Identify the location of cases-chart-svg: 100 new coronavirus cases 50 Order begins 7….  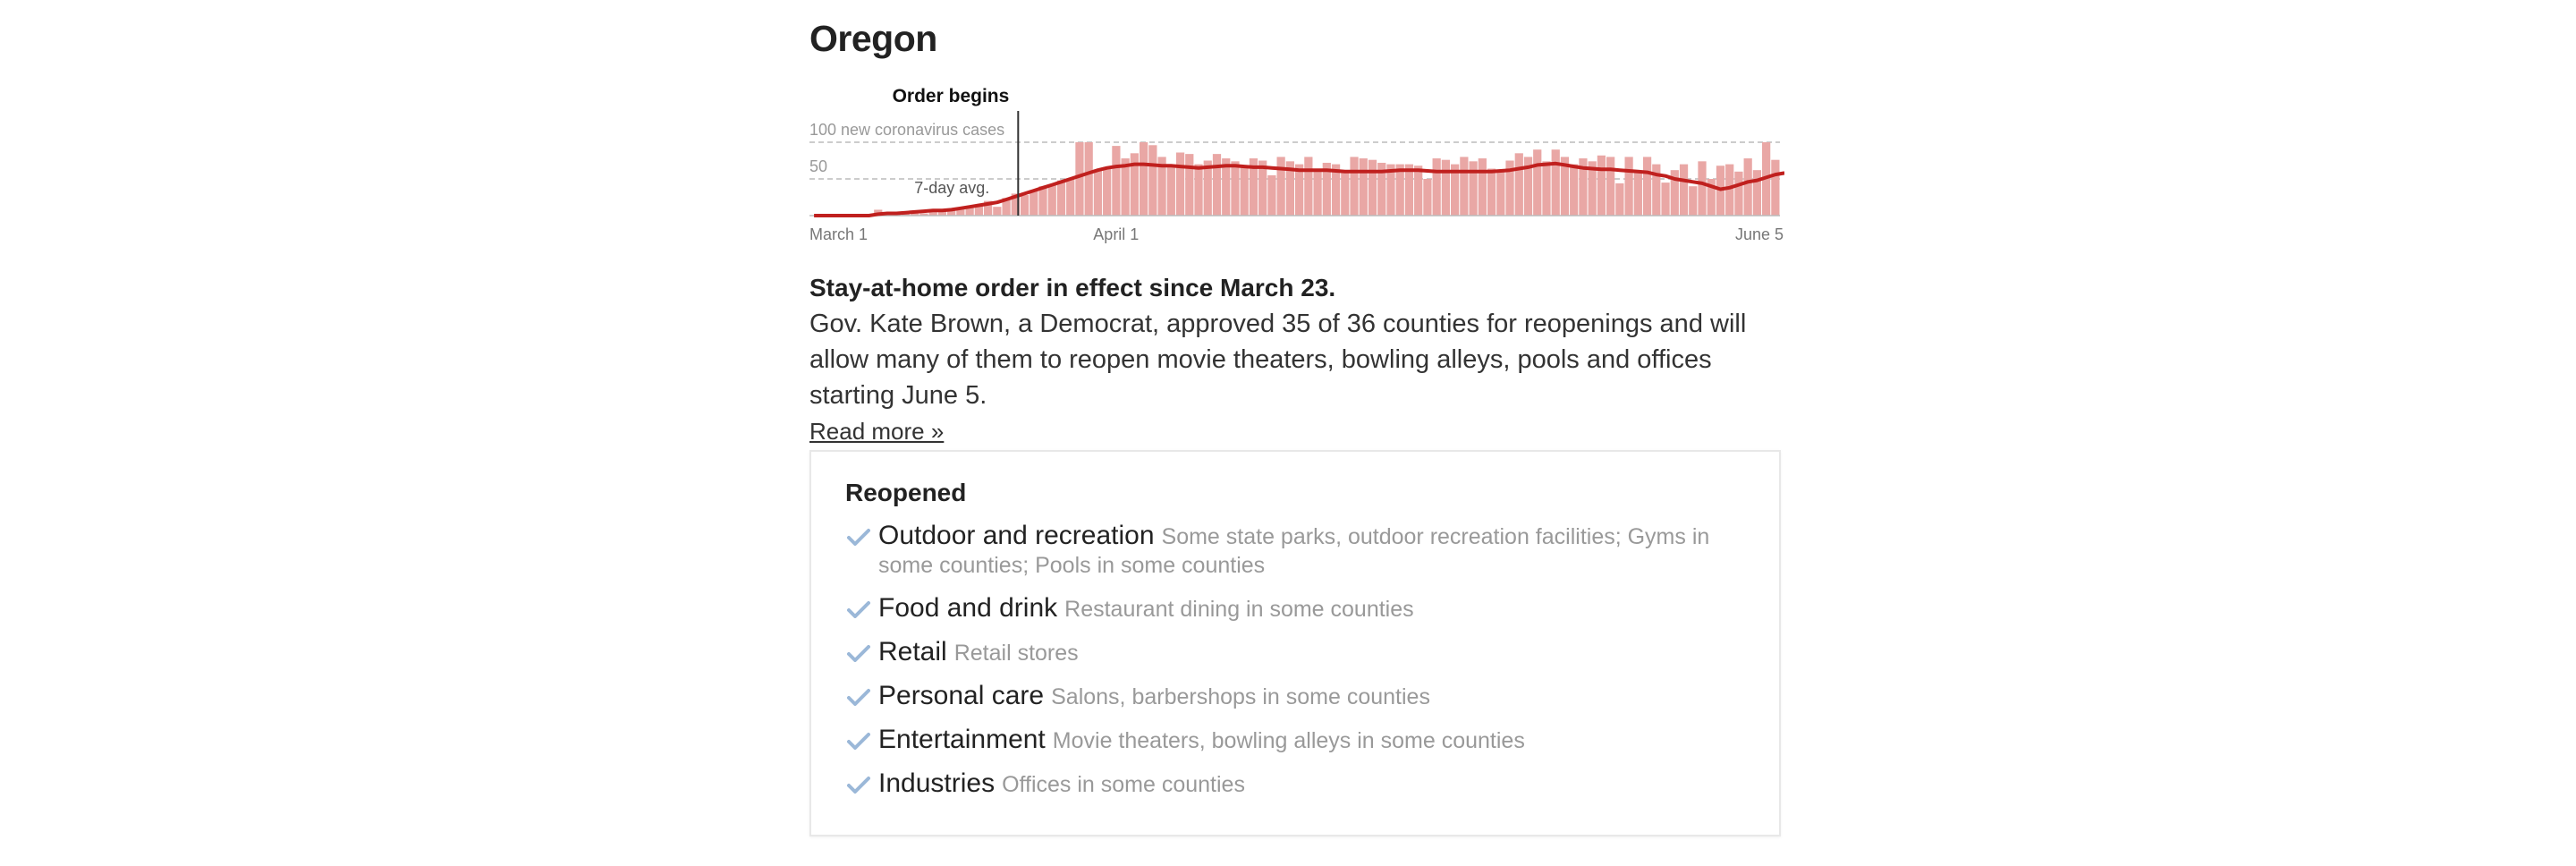
(1296, 164).